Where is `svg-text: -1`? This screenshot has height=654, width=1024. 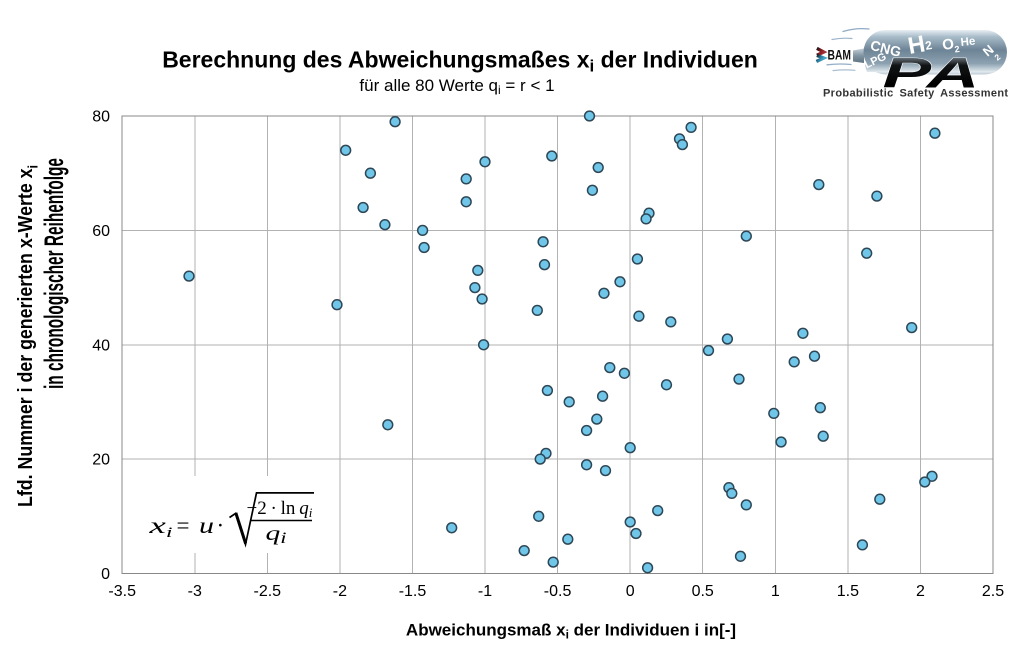 svg-text: -1 is located at coordinates (485, 591).